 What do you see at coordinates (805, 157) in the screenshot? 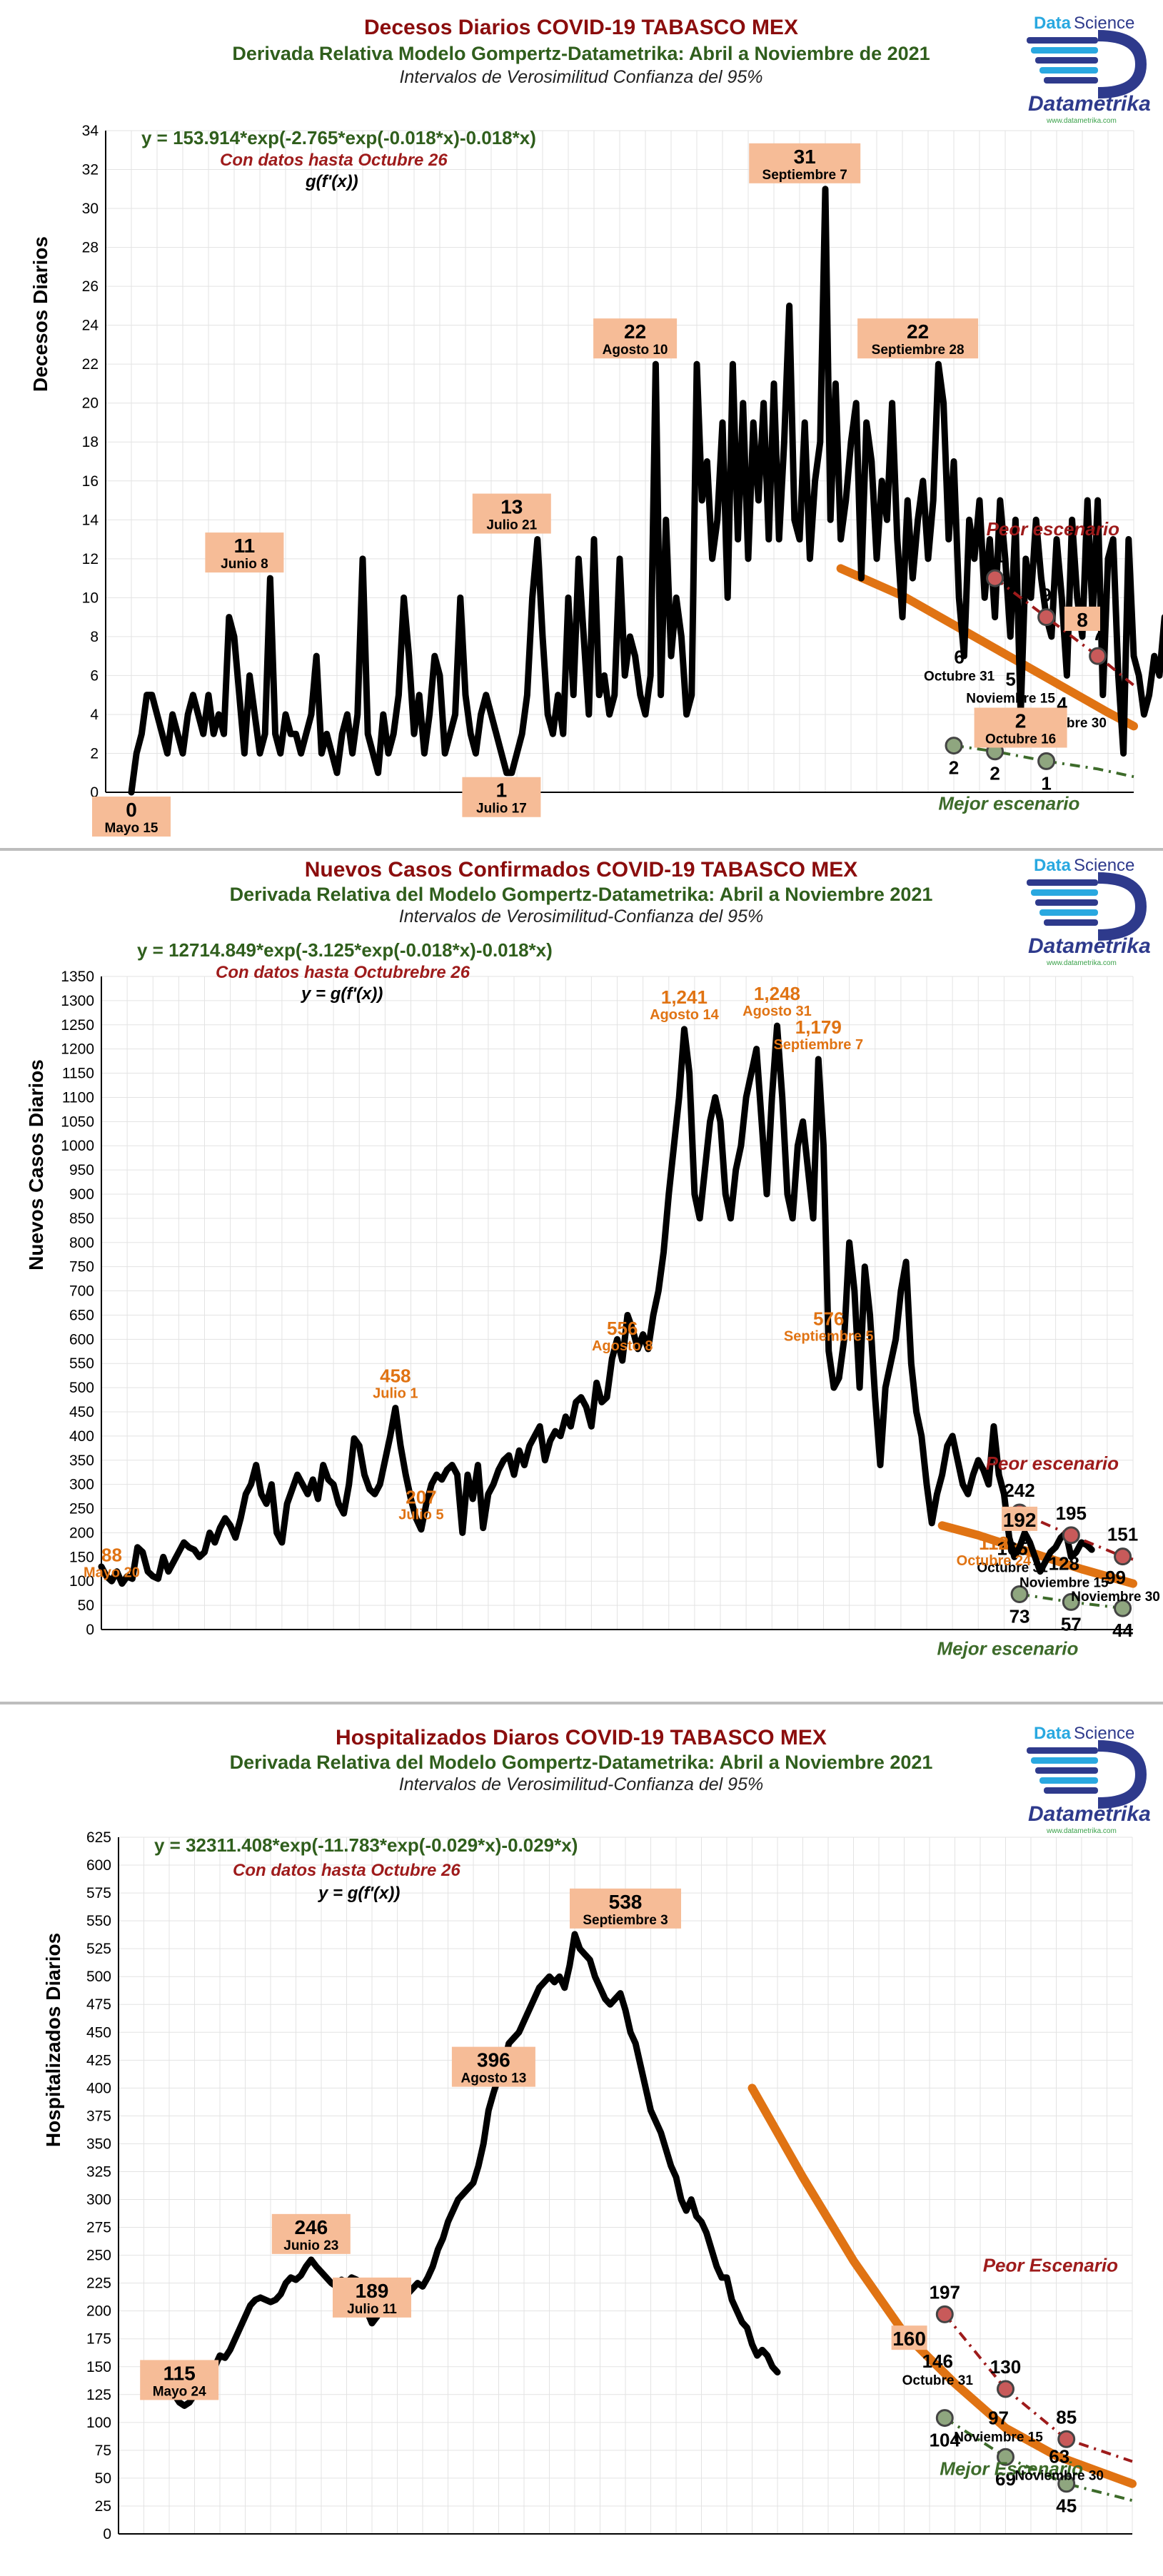
I see `annotation-value: 31` at bounding box center [805, 157].